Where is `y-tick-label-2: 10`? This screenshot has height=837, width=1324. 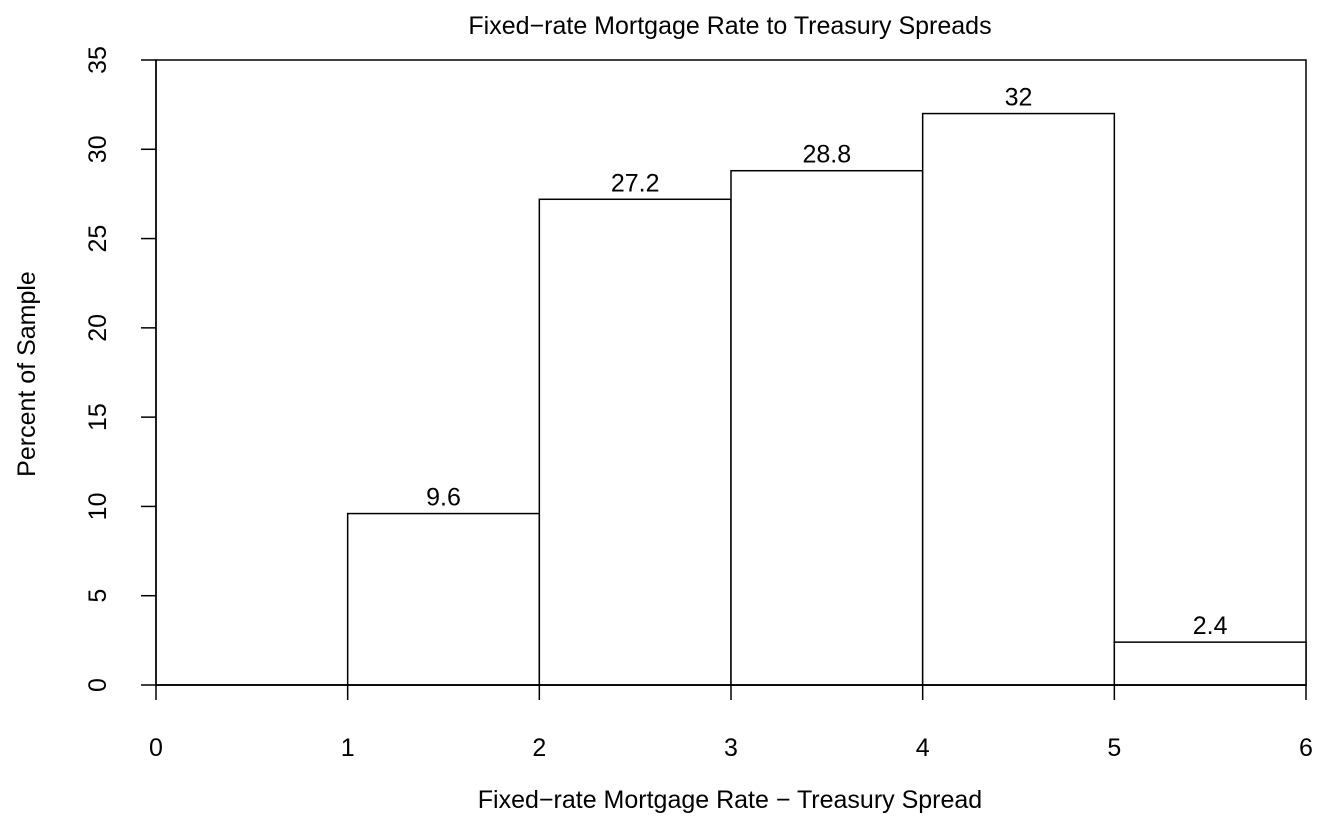 y-tick-label-2: 10 is located at coordinates (98, 507).